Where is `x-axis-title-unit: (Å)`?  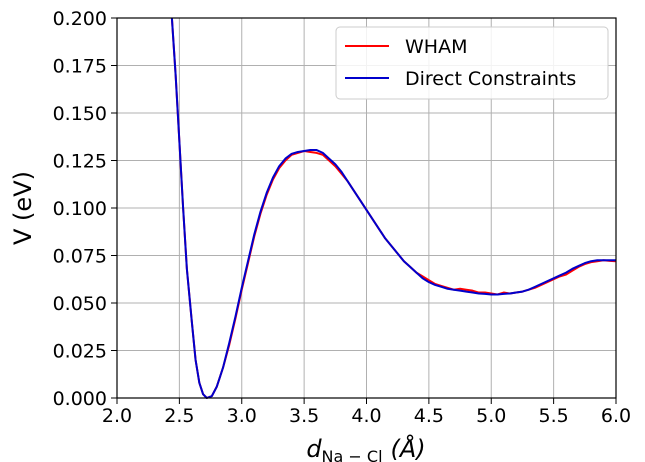
x-axis-title-unit: (Å) is located at coordinates (408, 448).